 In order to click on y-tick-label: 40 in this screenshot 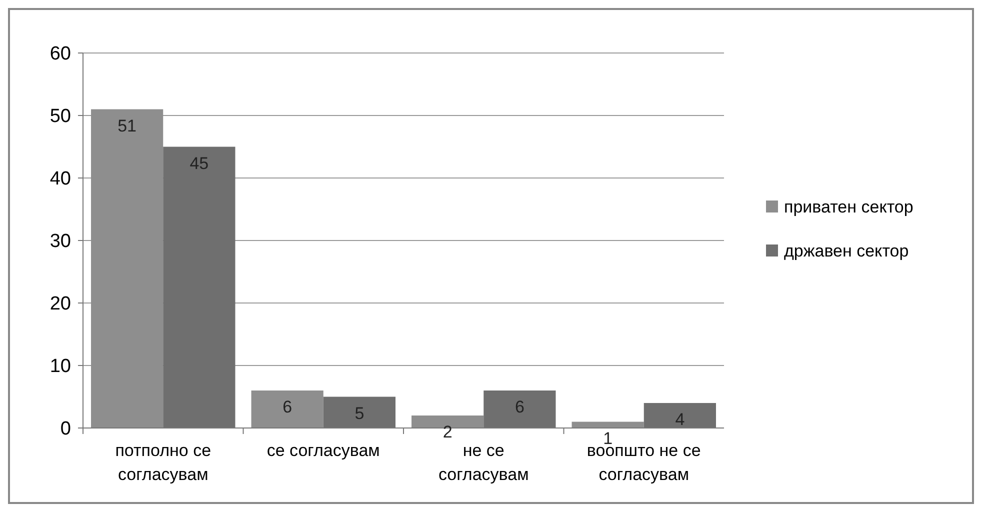, I will do `click(60, 179)`.